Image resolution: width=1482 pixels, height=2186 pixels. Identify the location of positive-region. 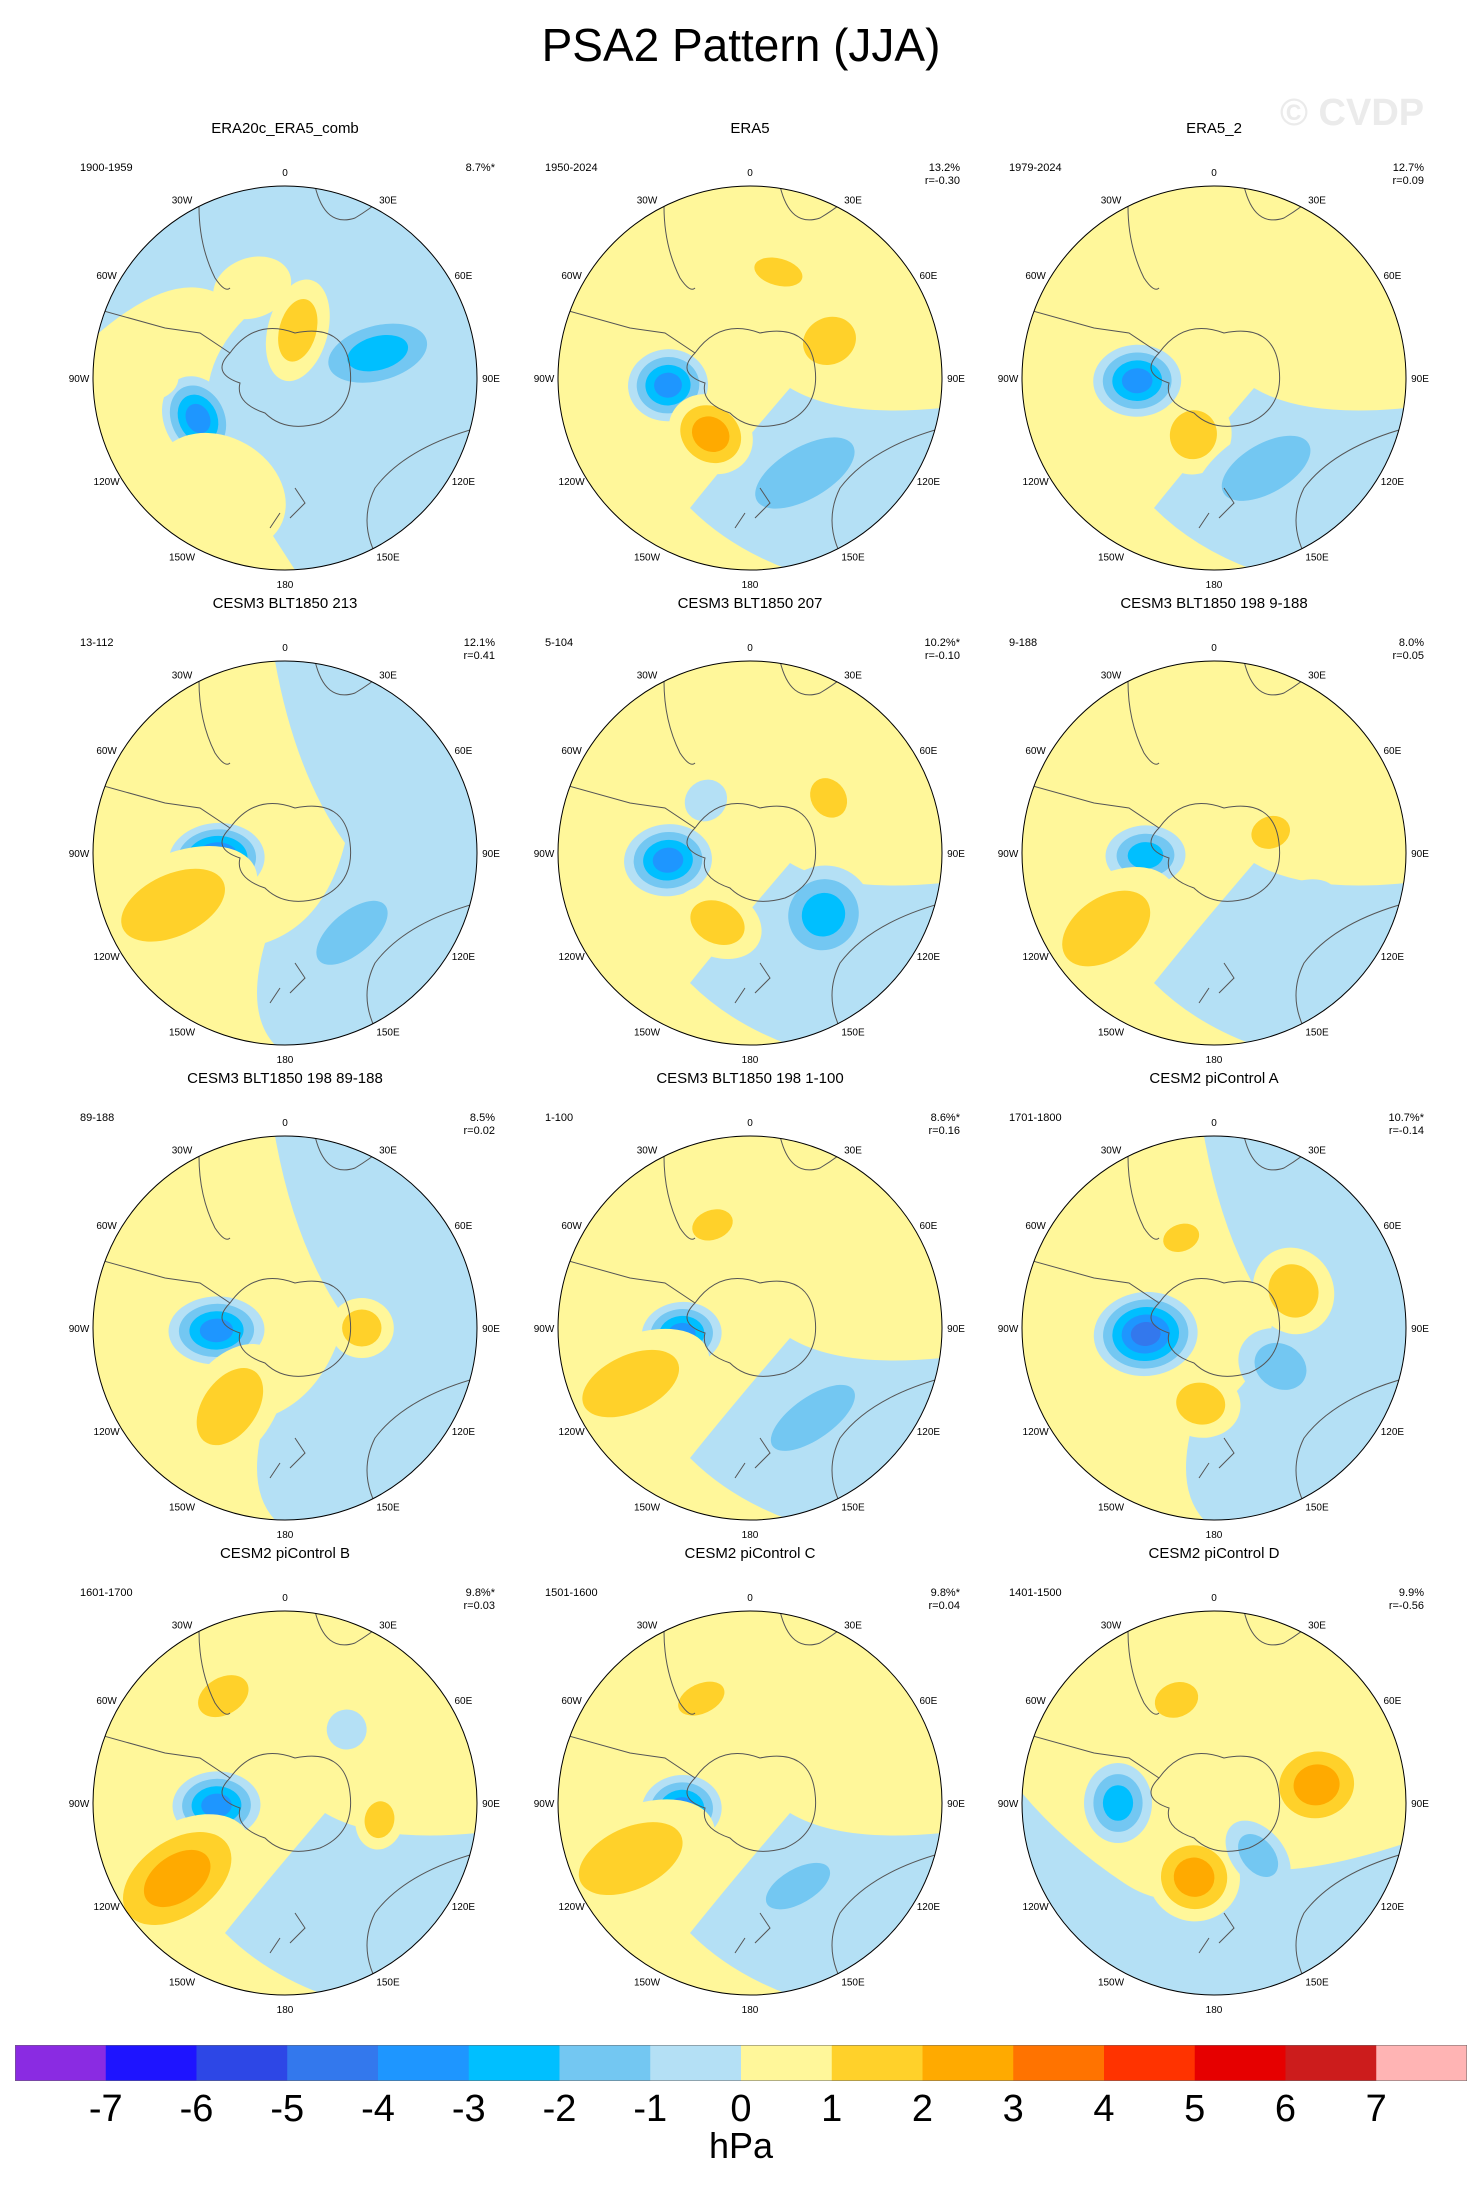
(750, 378).